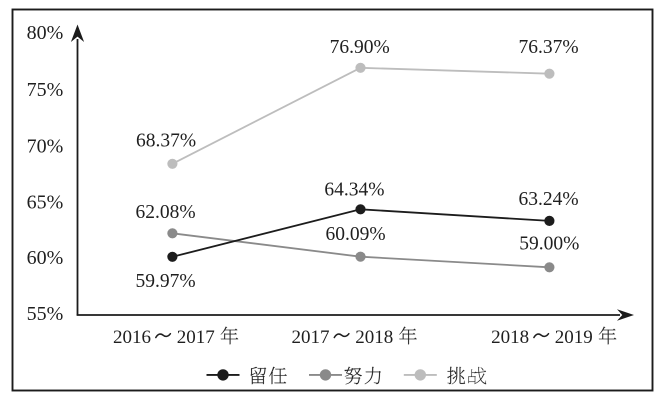 The image size is (665, 401). What do you see at coordinates (45, 258) in the screenshot?
I see `svg-text: 60%` at bounding box center [45, 258].